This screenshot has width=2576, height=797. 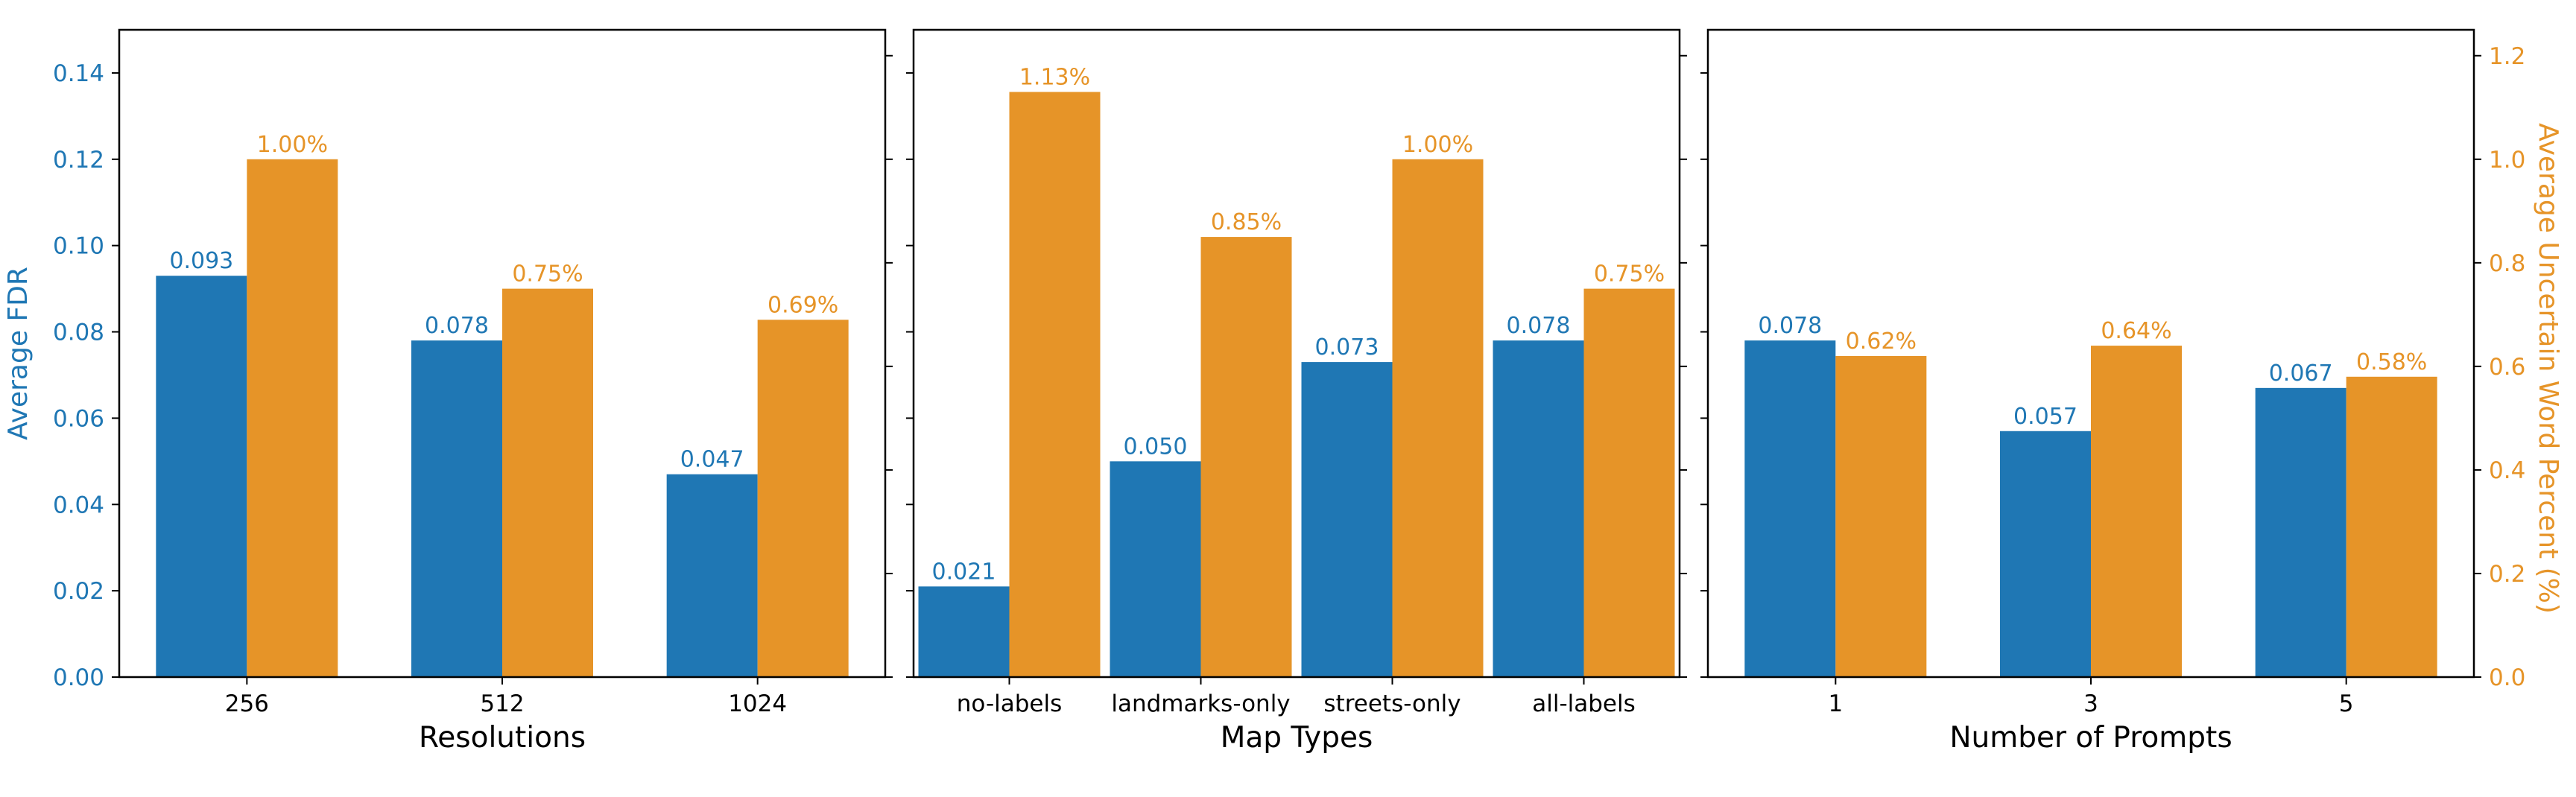 What do you see at coordinates (1347, 348) in the screenshot?
I see `data-label-fdr: 0.073` at bounding box center [1347, 348].